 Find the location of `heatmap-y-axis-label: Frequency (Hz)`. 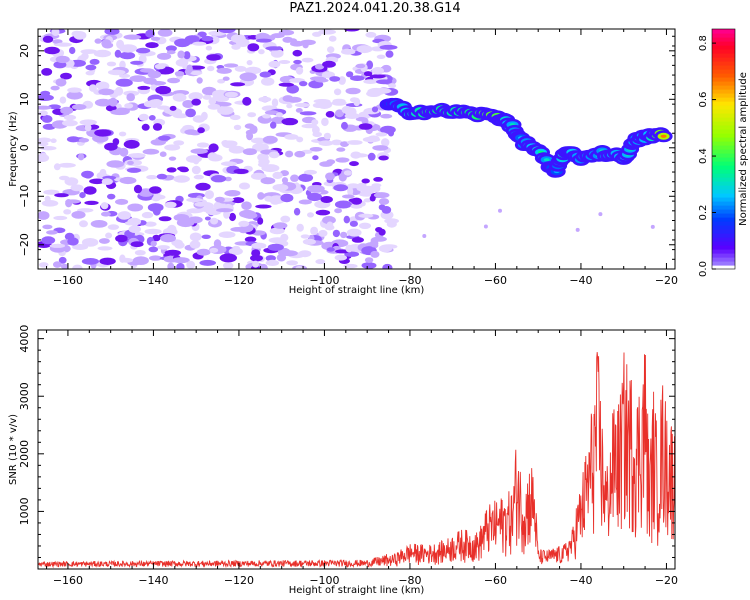

heatmap-y-axis-label: Frequency (Hz) is located at coordinates (13, 149).